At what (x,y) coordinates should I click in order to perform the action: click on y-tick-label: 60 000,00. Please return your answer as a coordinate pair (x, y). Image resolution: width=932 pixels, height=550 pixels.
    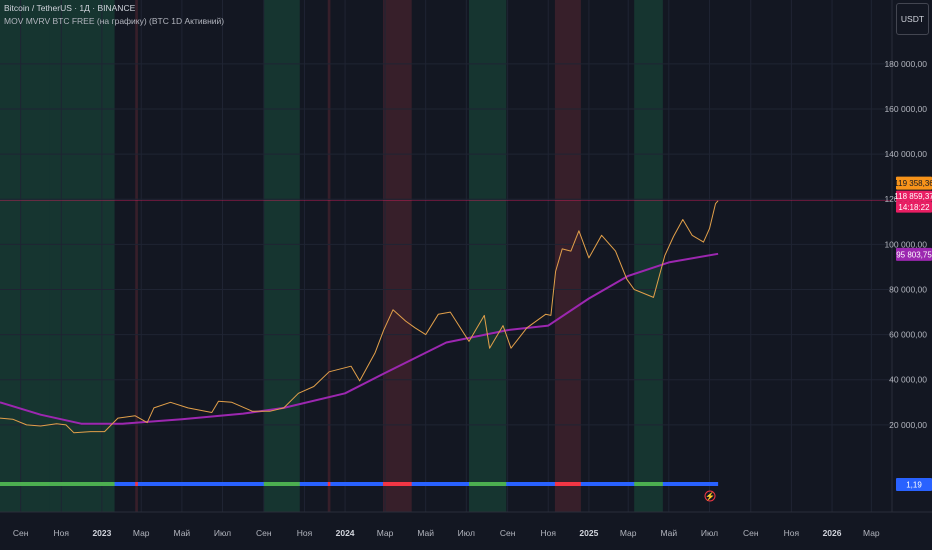
    Looking at the image, I should click on (908, 335).